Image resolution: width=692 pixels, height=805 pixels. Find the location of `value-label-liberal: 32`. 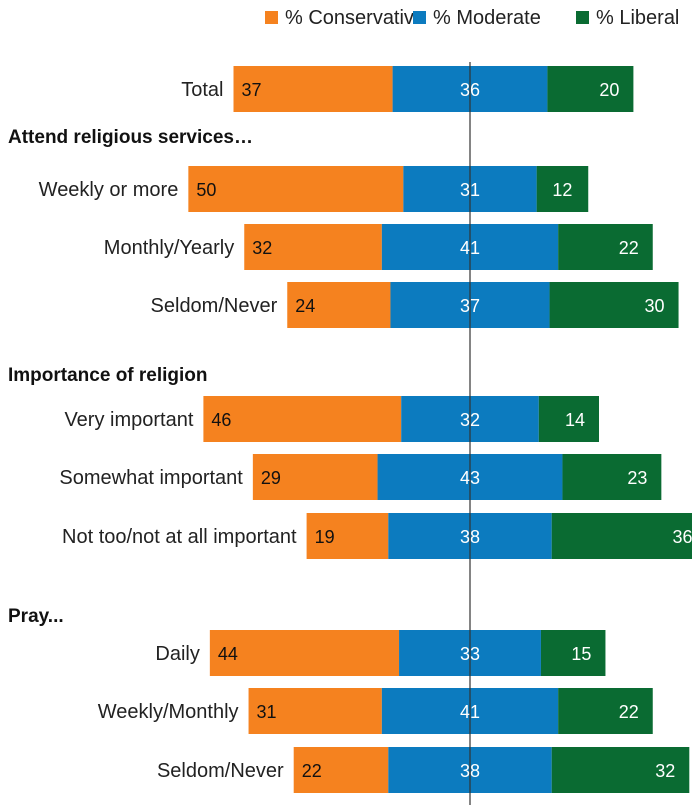

value-label-liberal: 32 is located at coordinates (665, 771).